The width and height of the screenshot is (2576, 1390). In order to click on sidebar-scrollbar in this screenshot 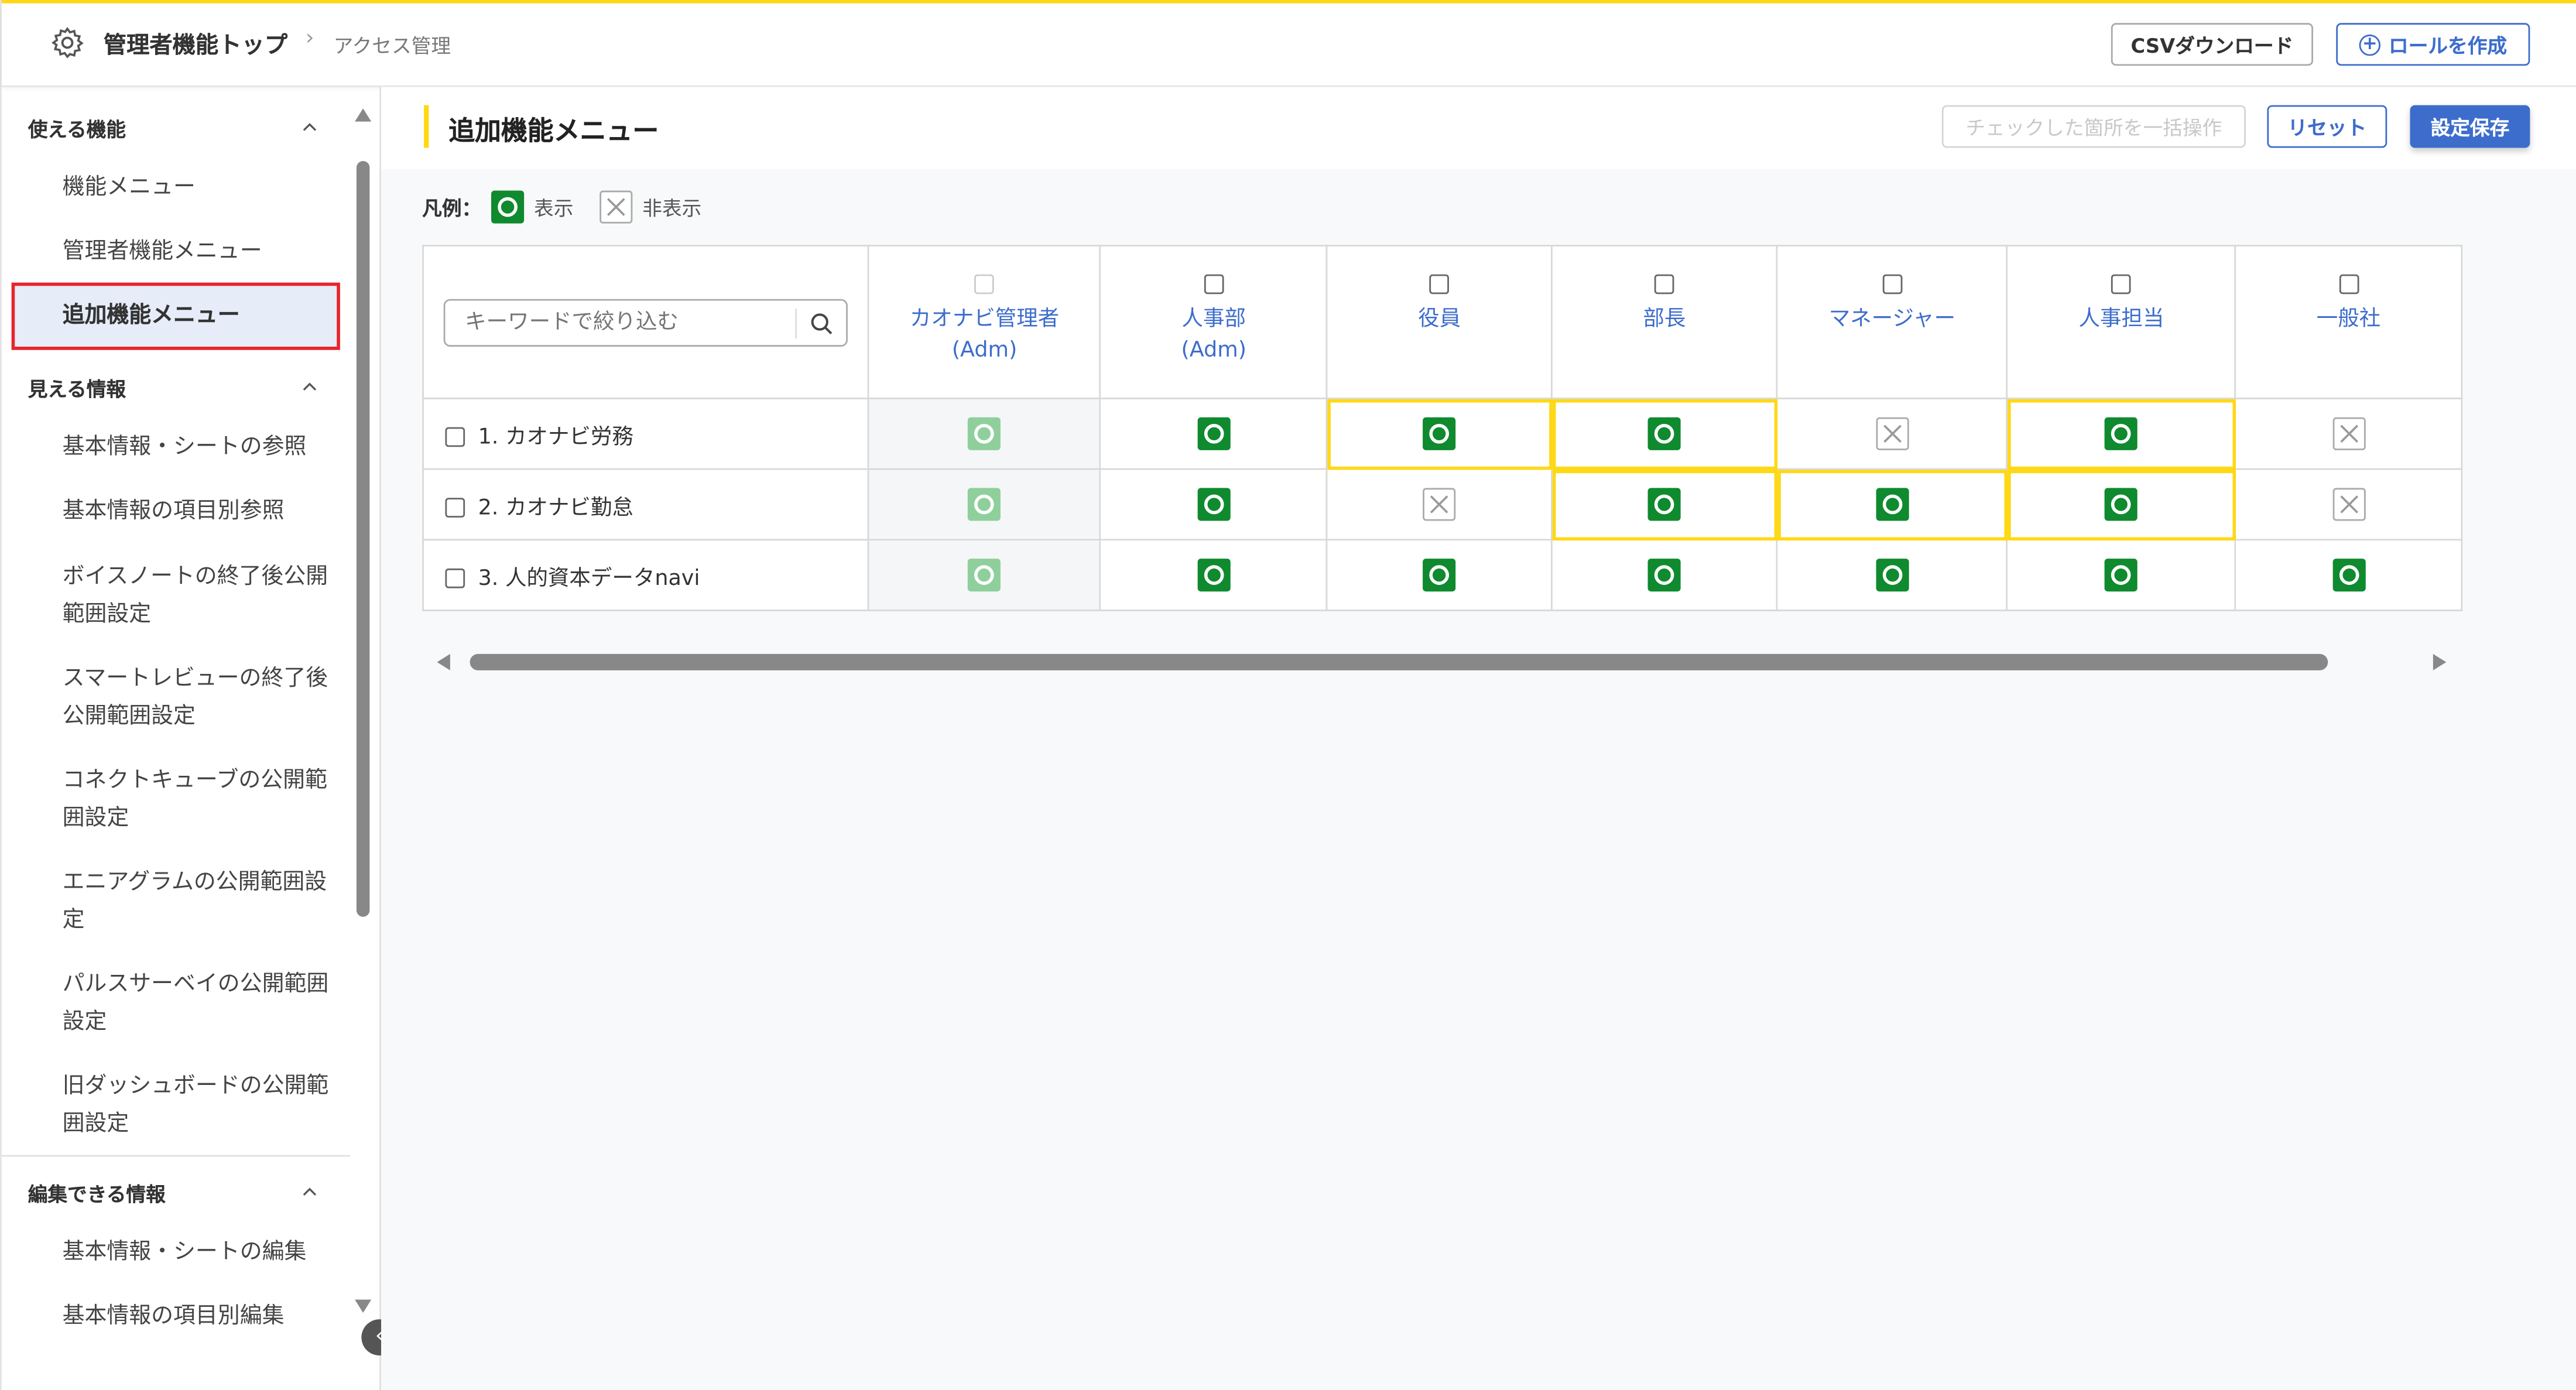, I will do `click(363, 710)`.